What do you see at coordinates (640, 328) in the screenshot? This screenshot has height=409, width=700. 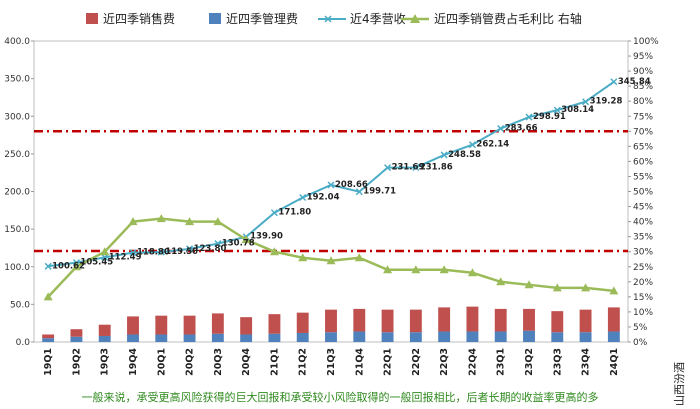 I see `y-right-tick-label: 5%` at bounding box center [640, 328].